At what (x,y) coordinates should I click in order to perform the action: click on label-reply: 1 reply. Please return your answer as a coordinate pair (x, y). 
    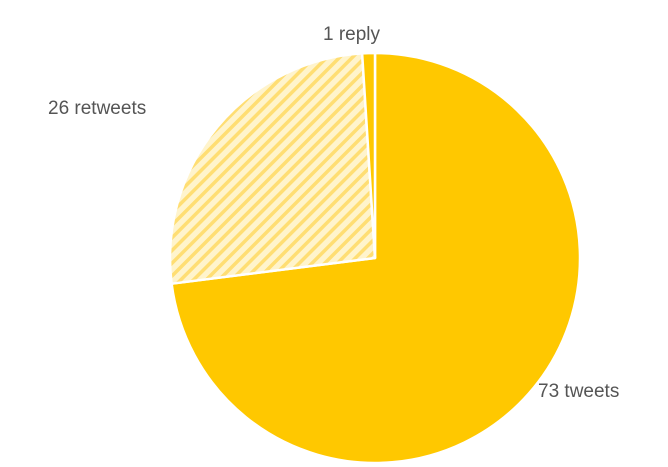
    Looking at the image, I should click on (352, 34).